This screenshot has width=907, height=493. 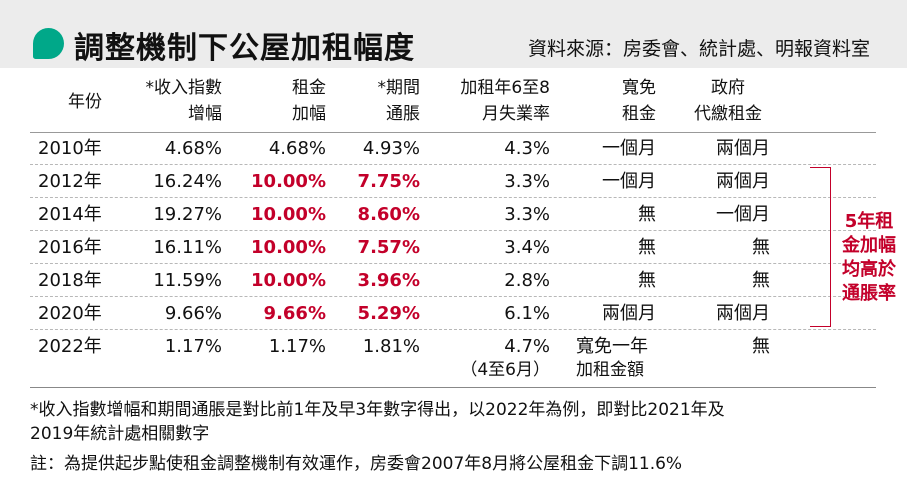 What do you see at coordinates (297, 346) in the screenshot?
I see `cell-rent: 1.17%` at bounding box center [297, 346].